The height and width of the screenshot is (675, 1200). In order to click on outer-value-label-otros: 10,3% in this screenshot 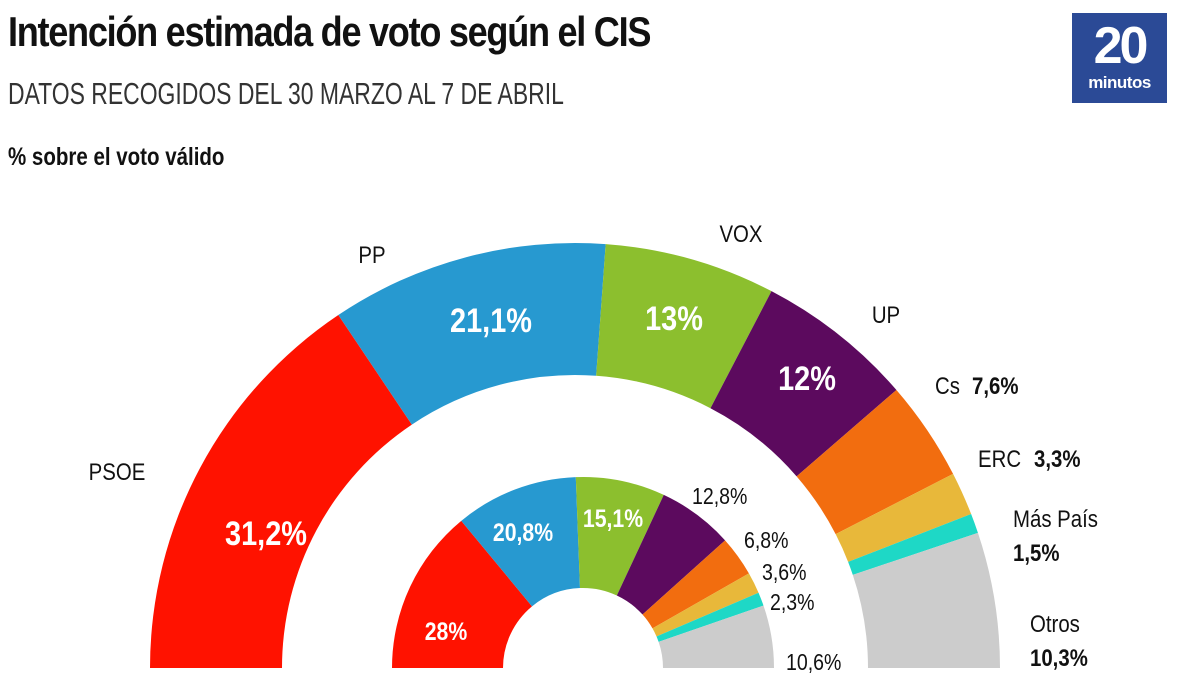, I will do `click(1059, 657)`.